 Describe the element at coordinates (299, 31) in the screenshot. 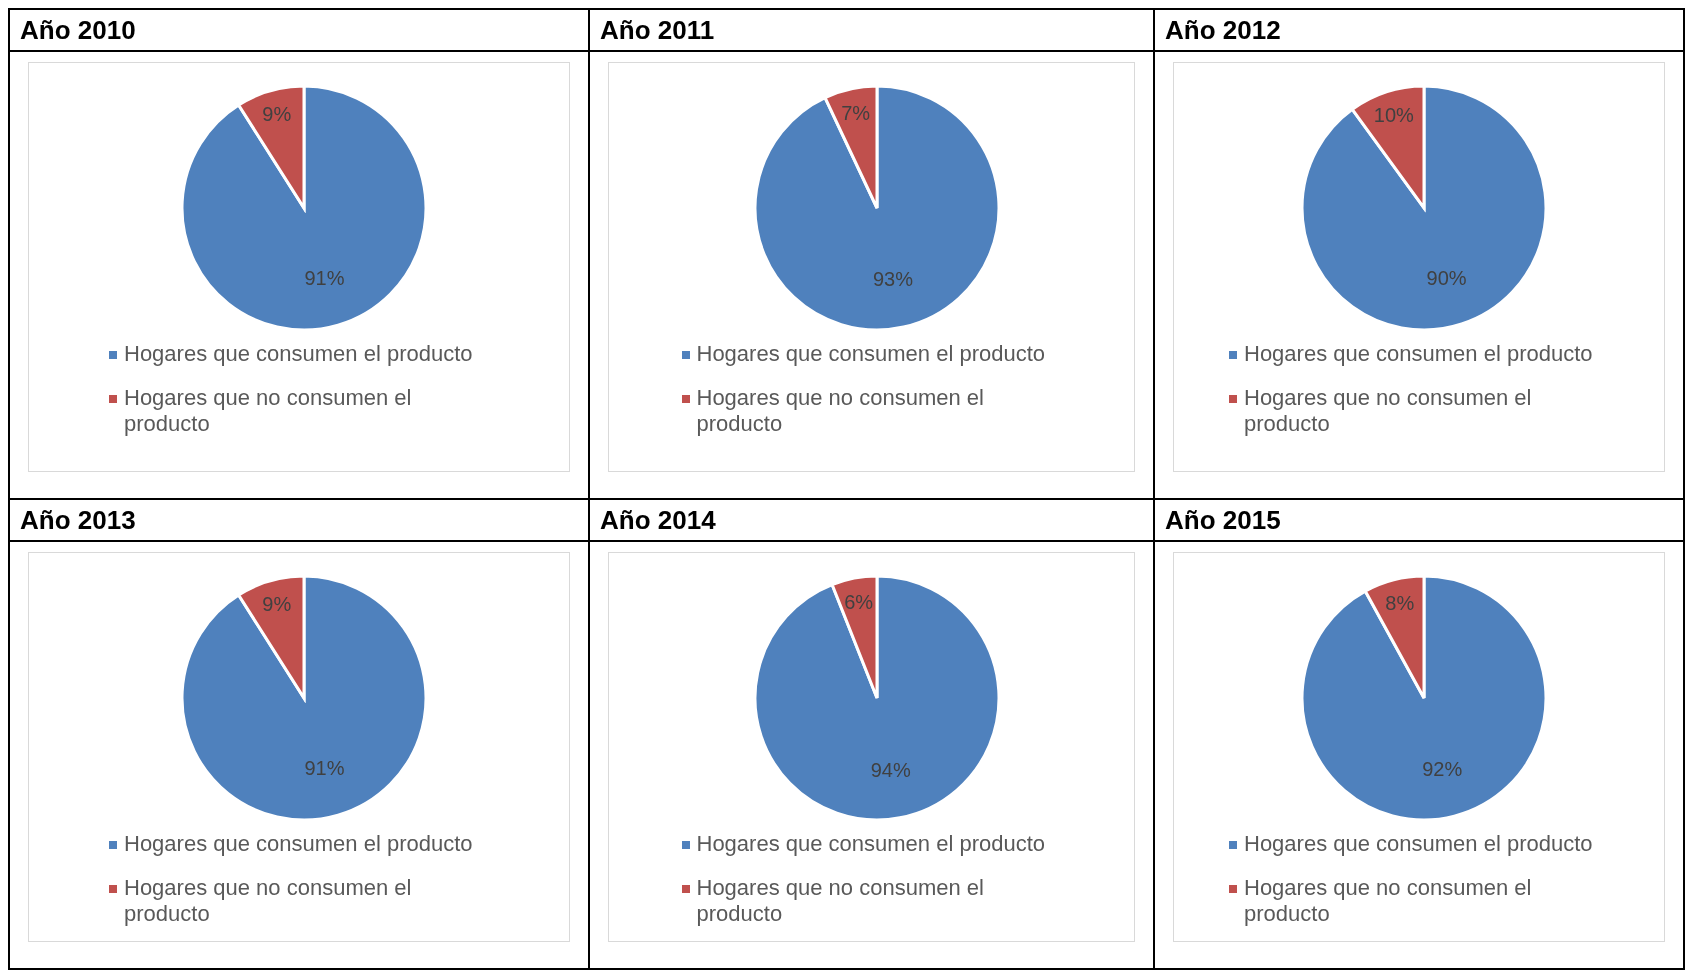

I see `chart-title: Año 2010` at that location.